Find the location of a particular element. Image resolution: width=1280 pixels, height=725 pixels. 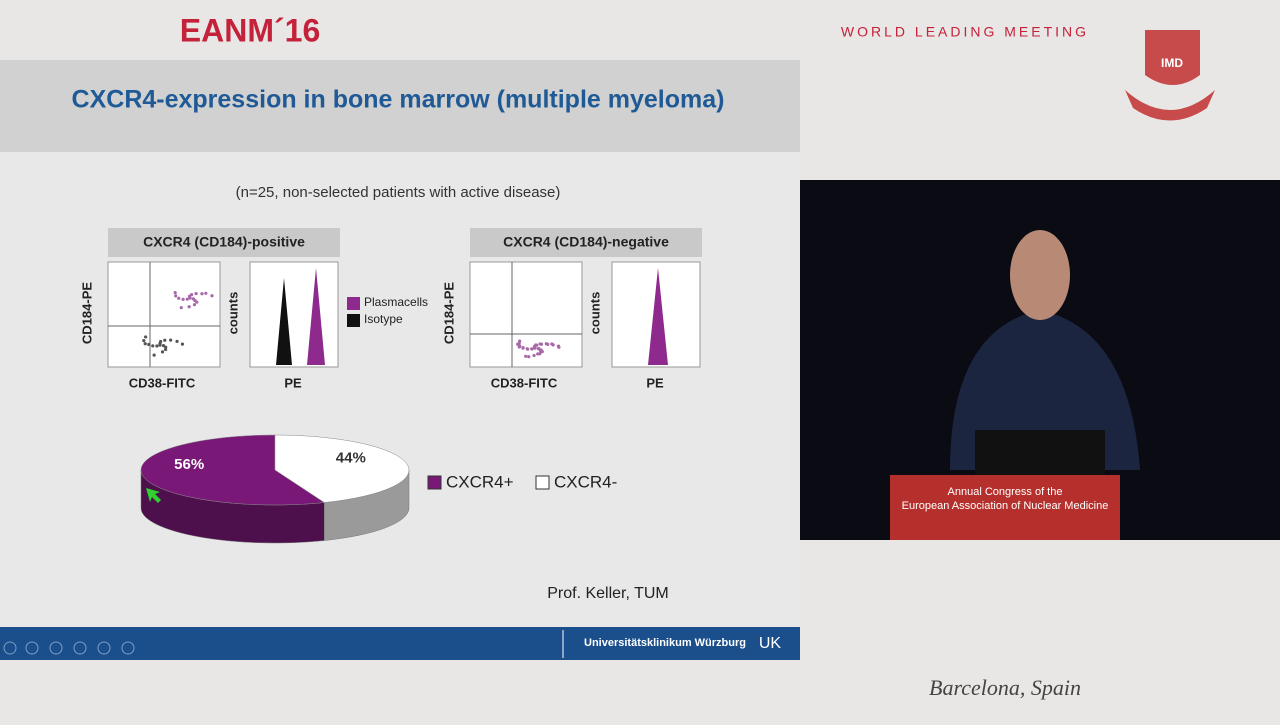

badge-shield is located at coordinates (1172, 57).